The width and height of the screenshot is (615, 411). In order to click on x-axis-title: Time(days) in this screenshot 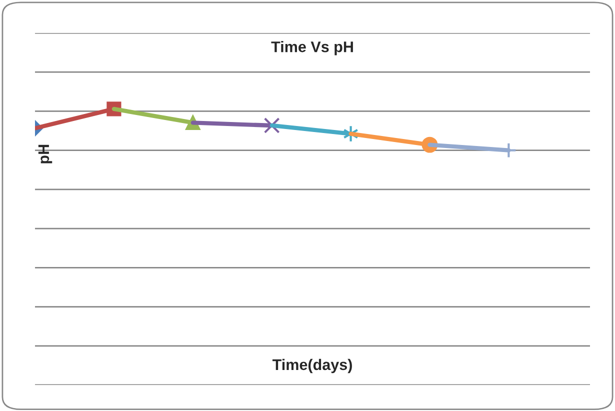, I will do `click(312, 366)`.